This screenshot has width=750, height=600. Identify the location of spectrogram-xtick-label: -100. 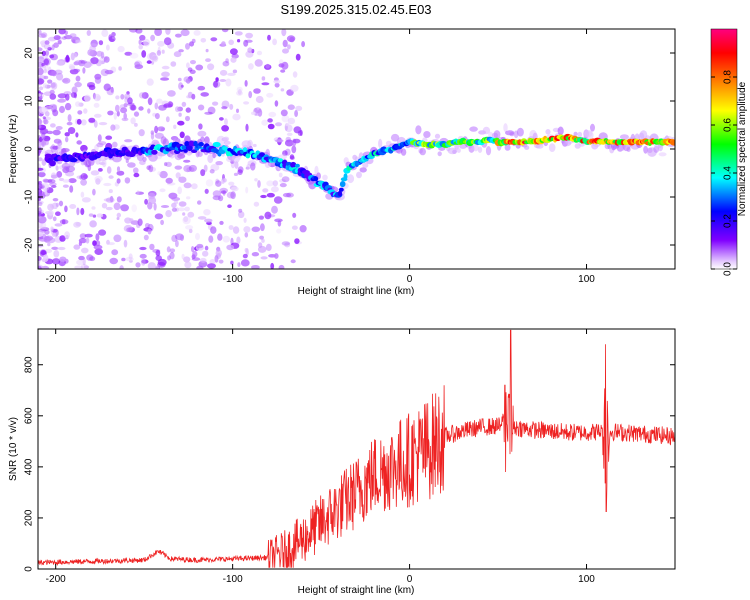
(233, 279).